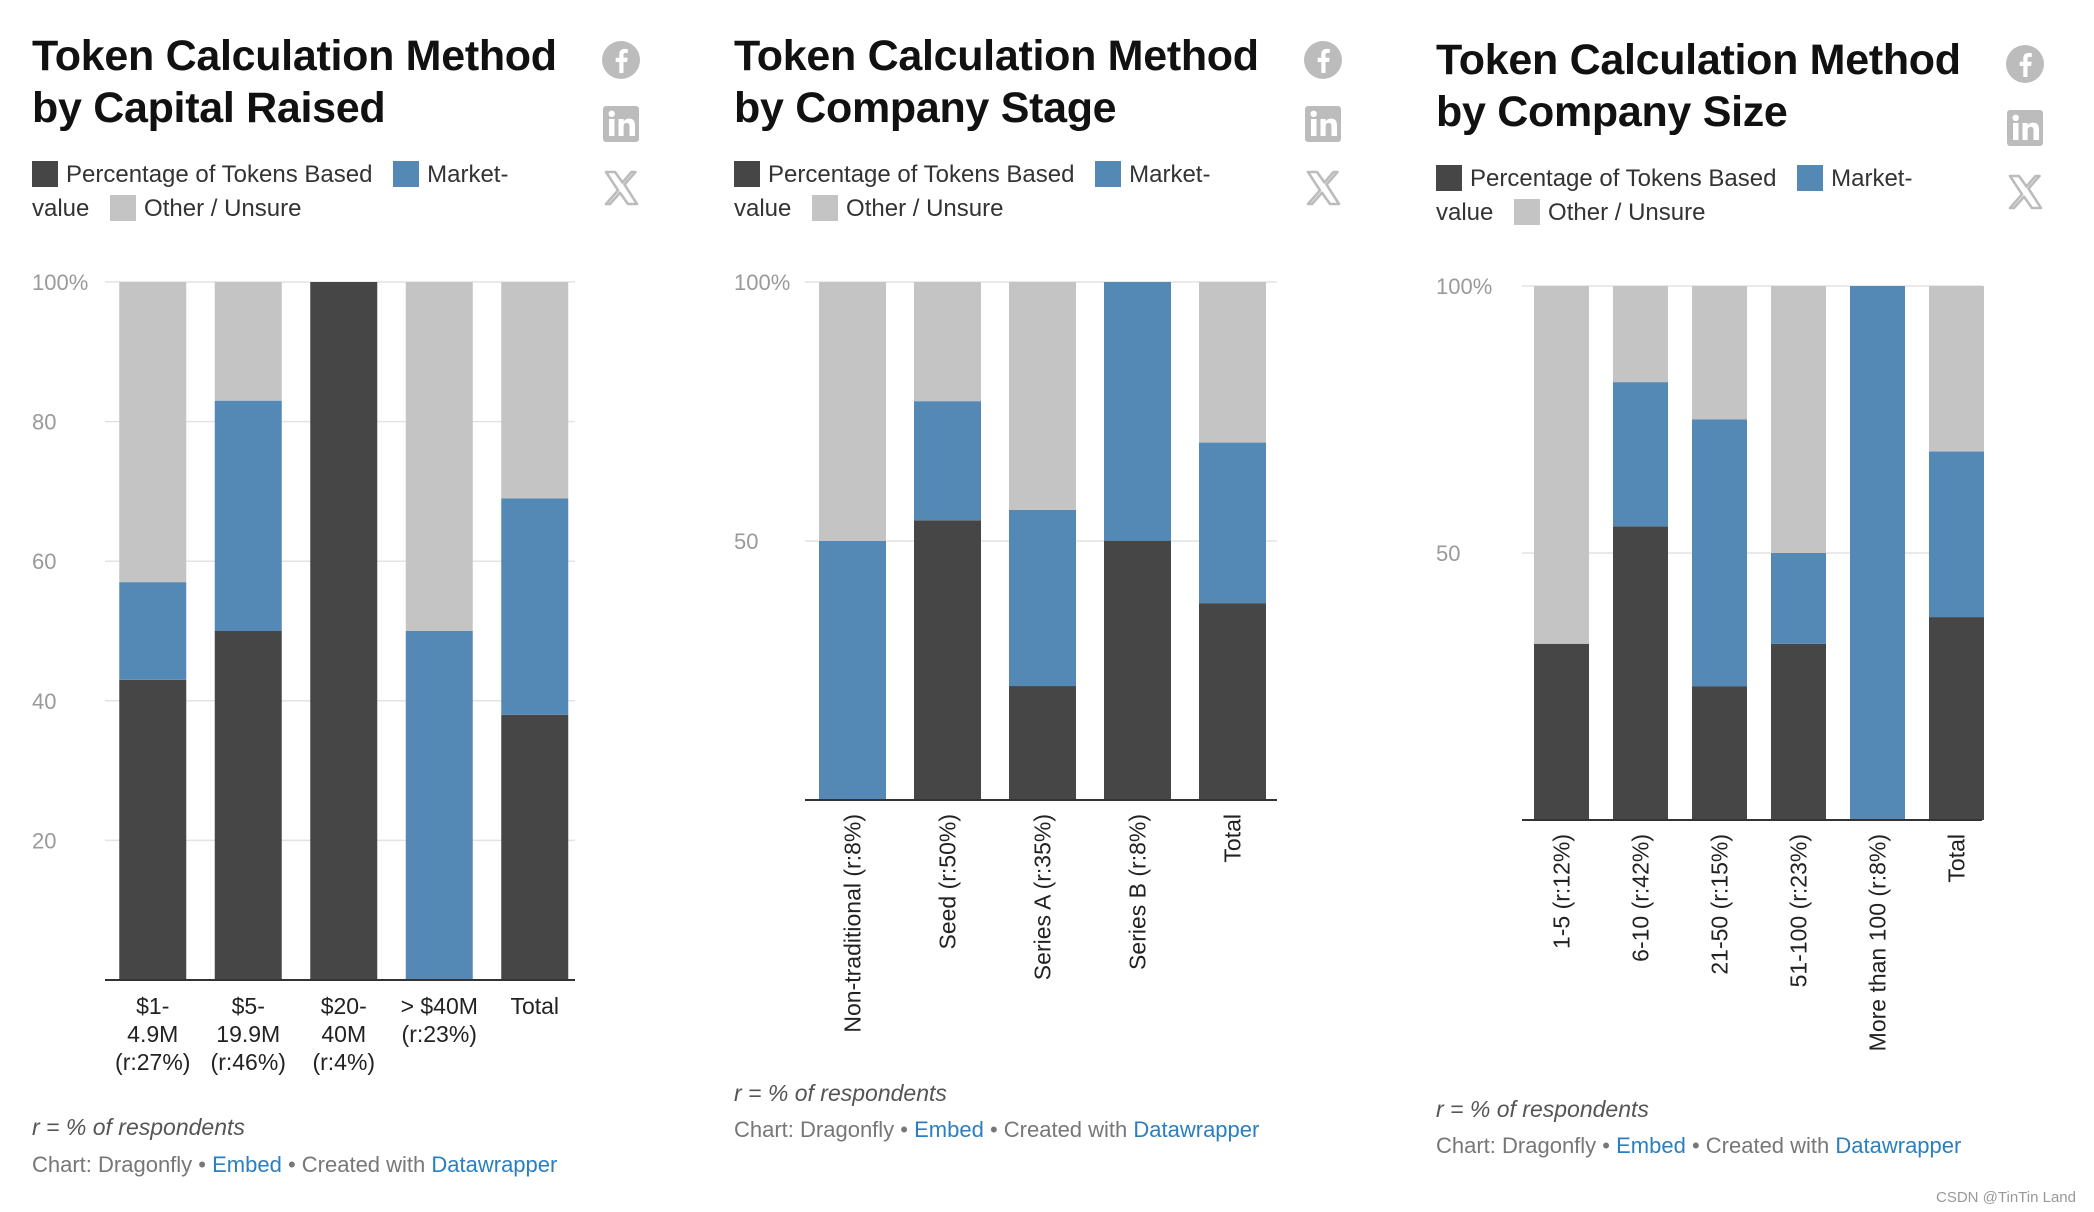  Describe the element at coordinates (1562, 891) in the screenshot. I see `x-tick-label: 1-5 (r:12%)` at that location.